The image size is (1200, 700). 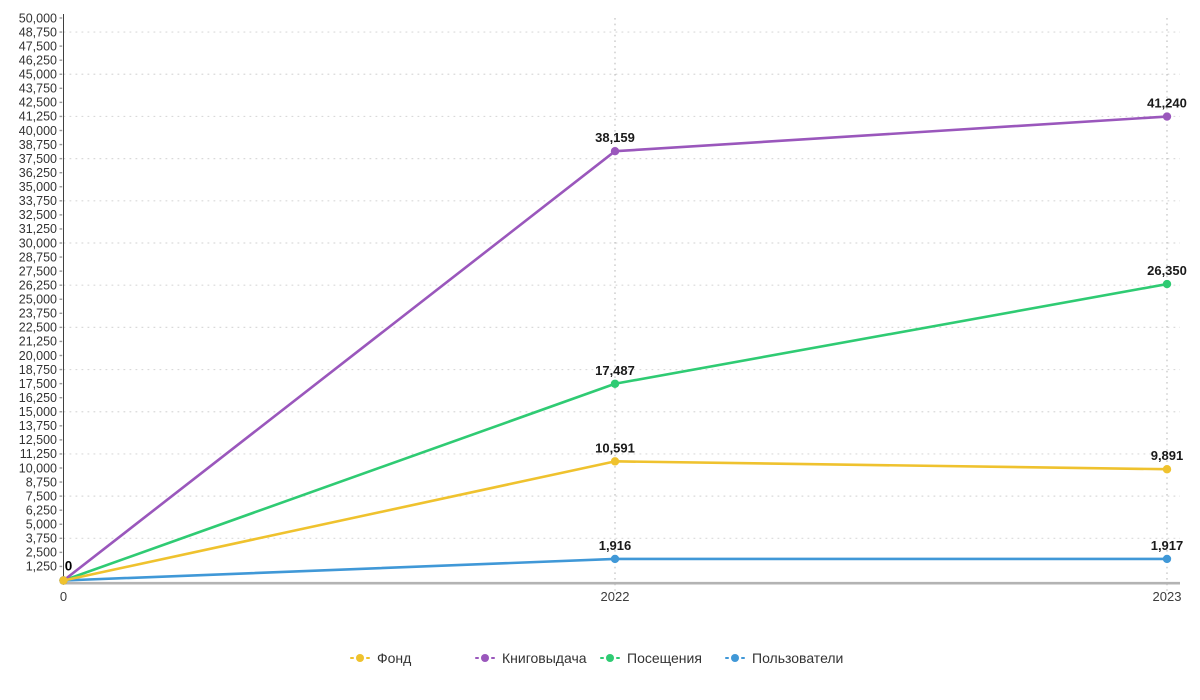 I want to click on y-axis-label: 5,000, so click(x=41, y=525).